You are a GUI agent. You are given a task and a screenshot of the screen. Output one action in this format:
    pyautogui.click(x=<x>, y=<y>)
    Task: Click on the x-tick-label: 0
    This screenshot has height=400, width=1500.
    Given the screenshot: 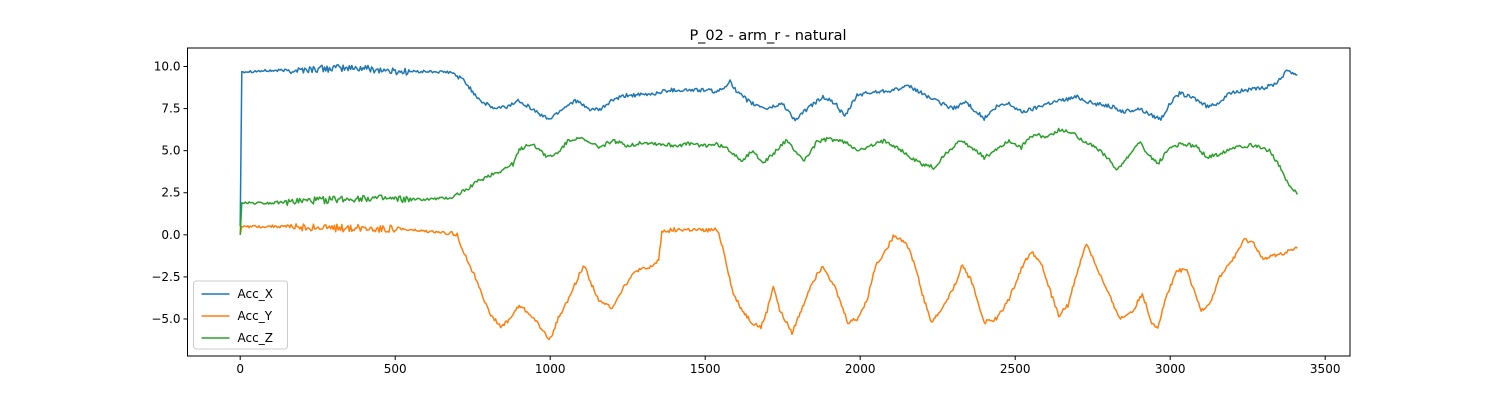 What is the action you would take?
    pyautogui.click(x=240, y=369)
    